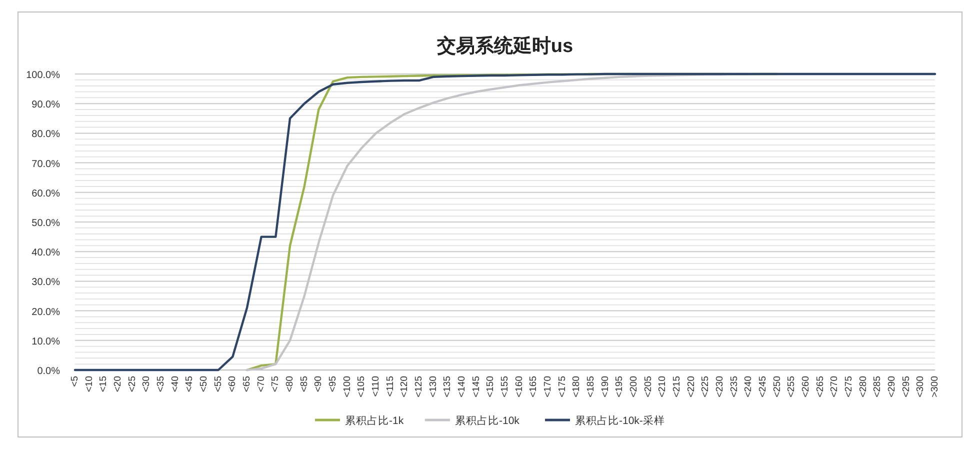 The height and width of the screenshot is (452, 980). Describe the element at coordinates (46, 134) in the screenshot. I see `y-tick-label: 80.0%` at that location.